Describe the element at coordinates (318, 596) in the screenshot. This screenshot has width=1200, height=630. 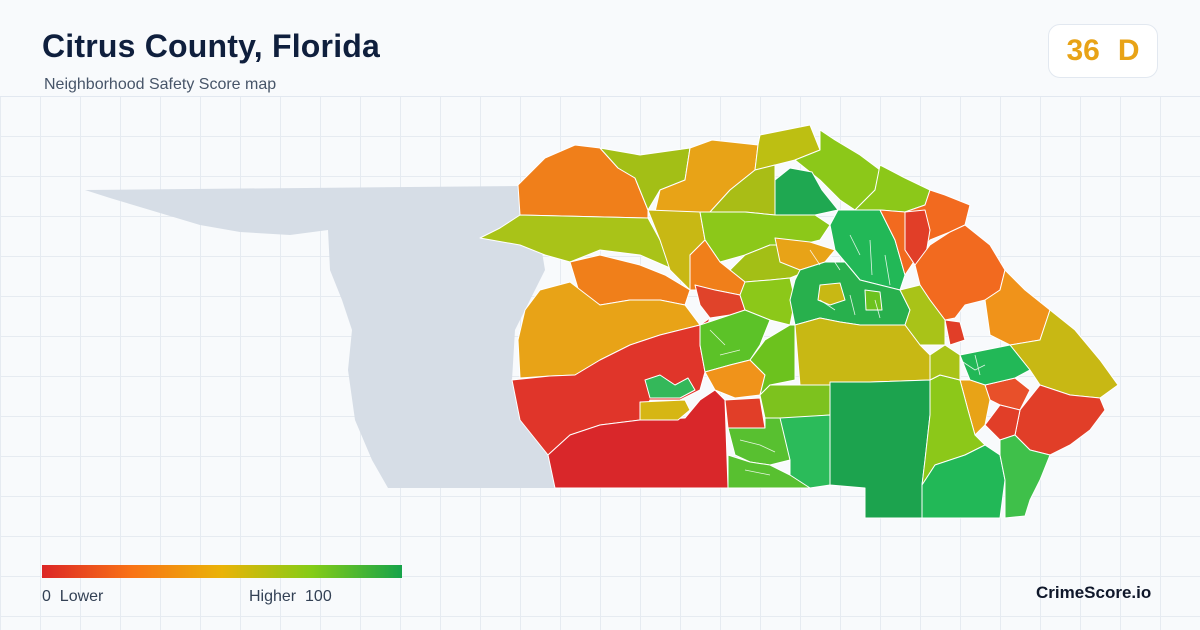
I see `legend-max-value: 100` at that location.